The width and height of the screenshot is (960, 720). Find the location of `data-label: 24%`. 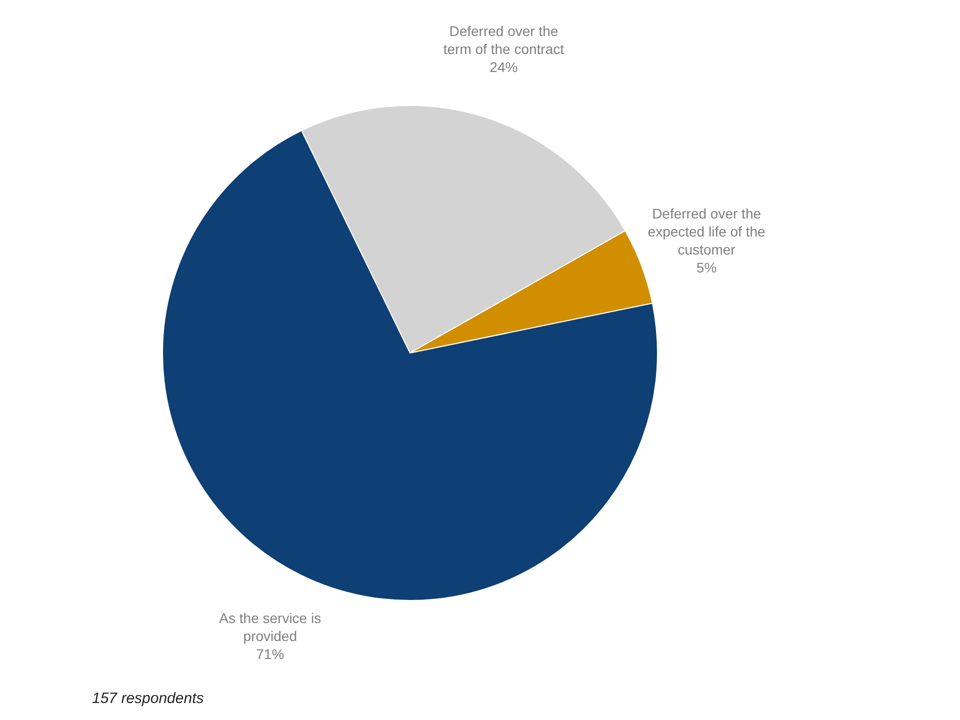

data-label: 24% is located at coordinates (504, 67).